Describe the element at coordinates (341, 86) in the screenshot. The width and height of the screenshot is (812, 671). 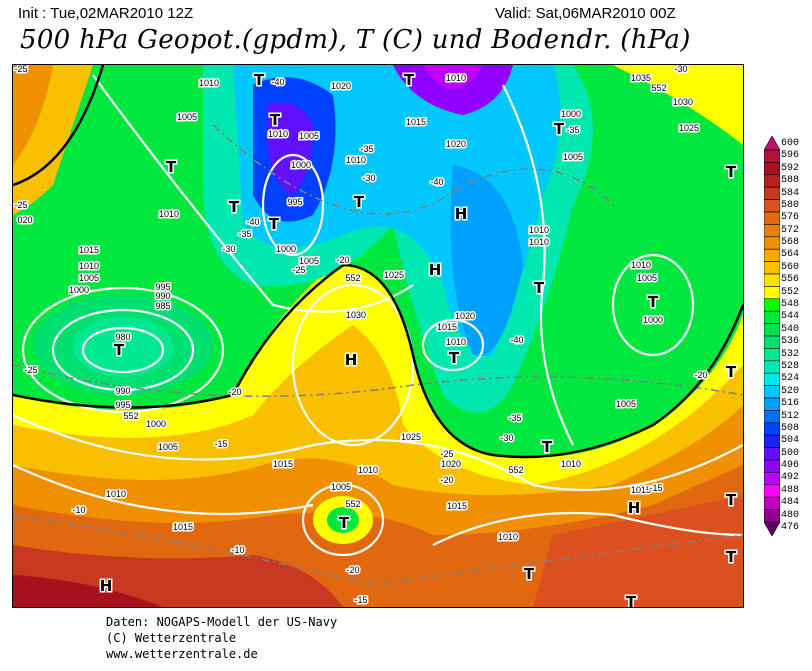
I see `contour-label: 1020` at that location.